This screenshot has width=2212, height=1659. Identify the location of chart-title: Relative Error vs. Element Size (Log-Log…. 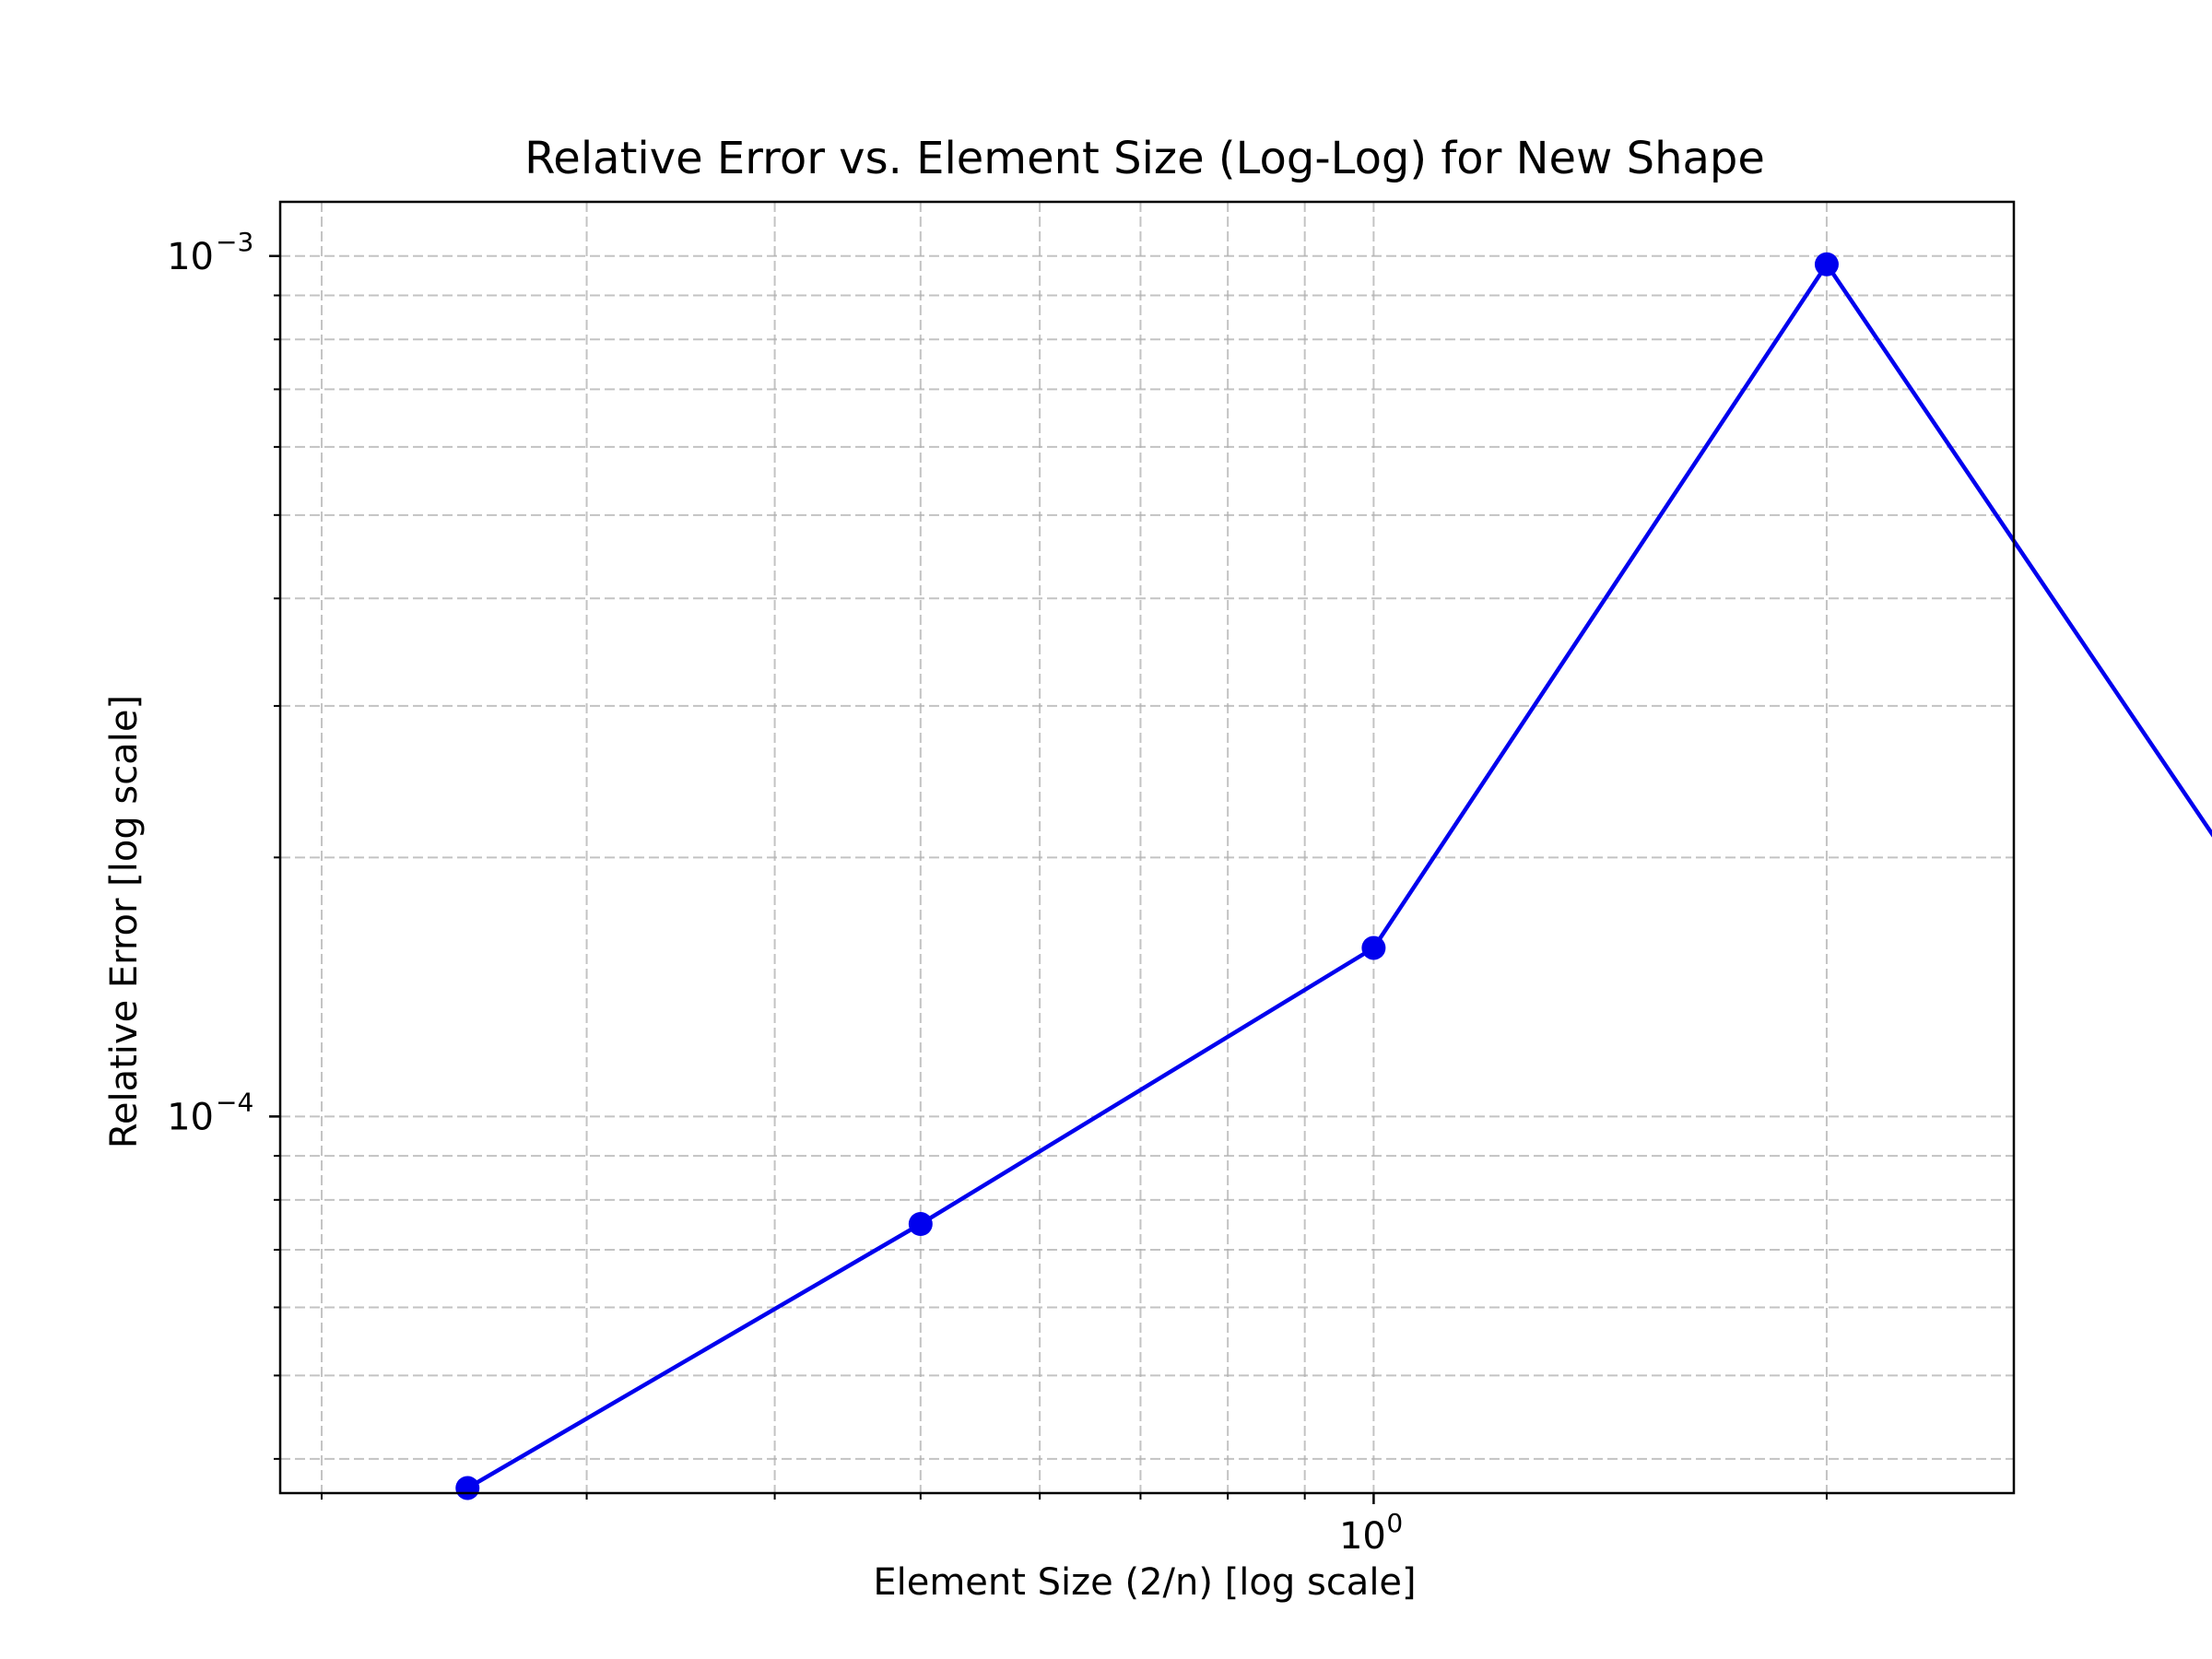
(1144, 158).